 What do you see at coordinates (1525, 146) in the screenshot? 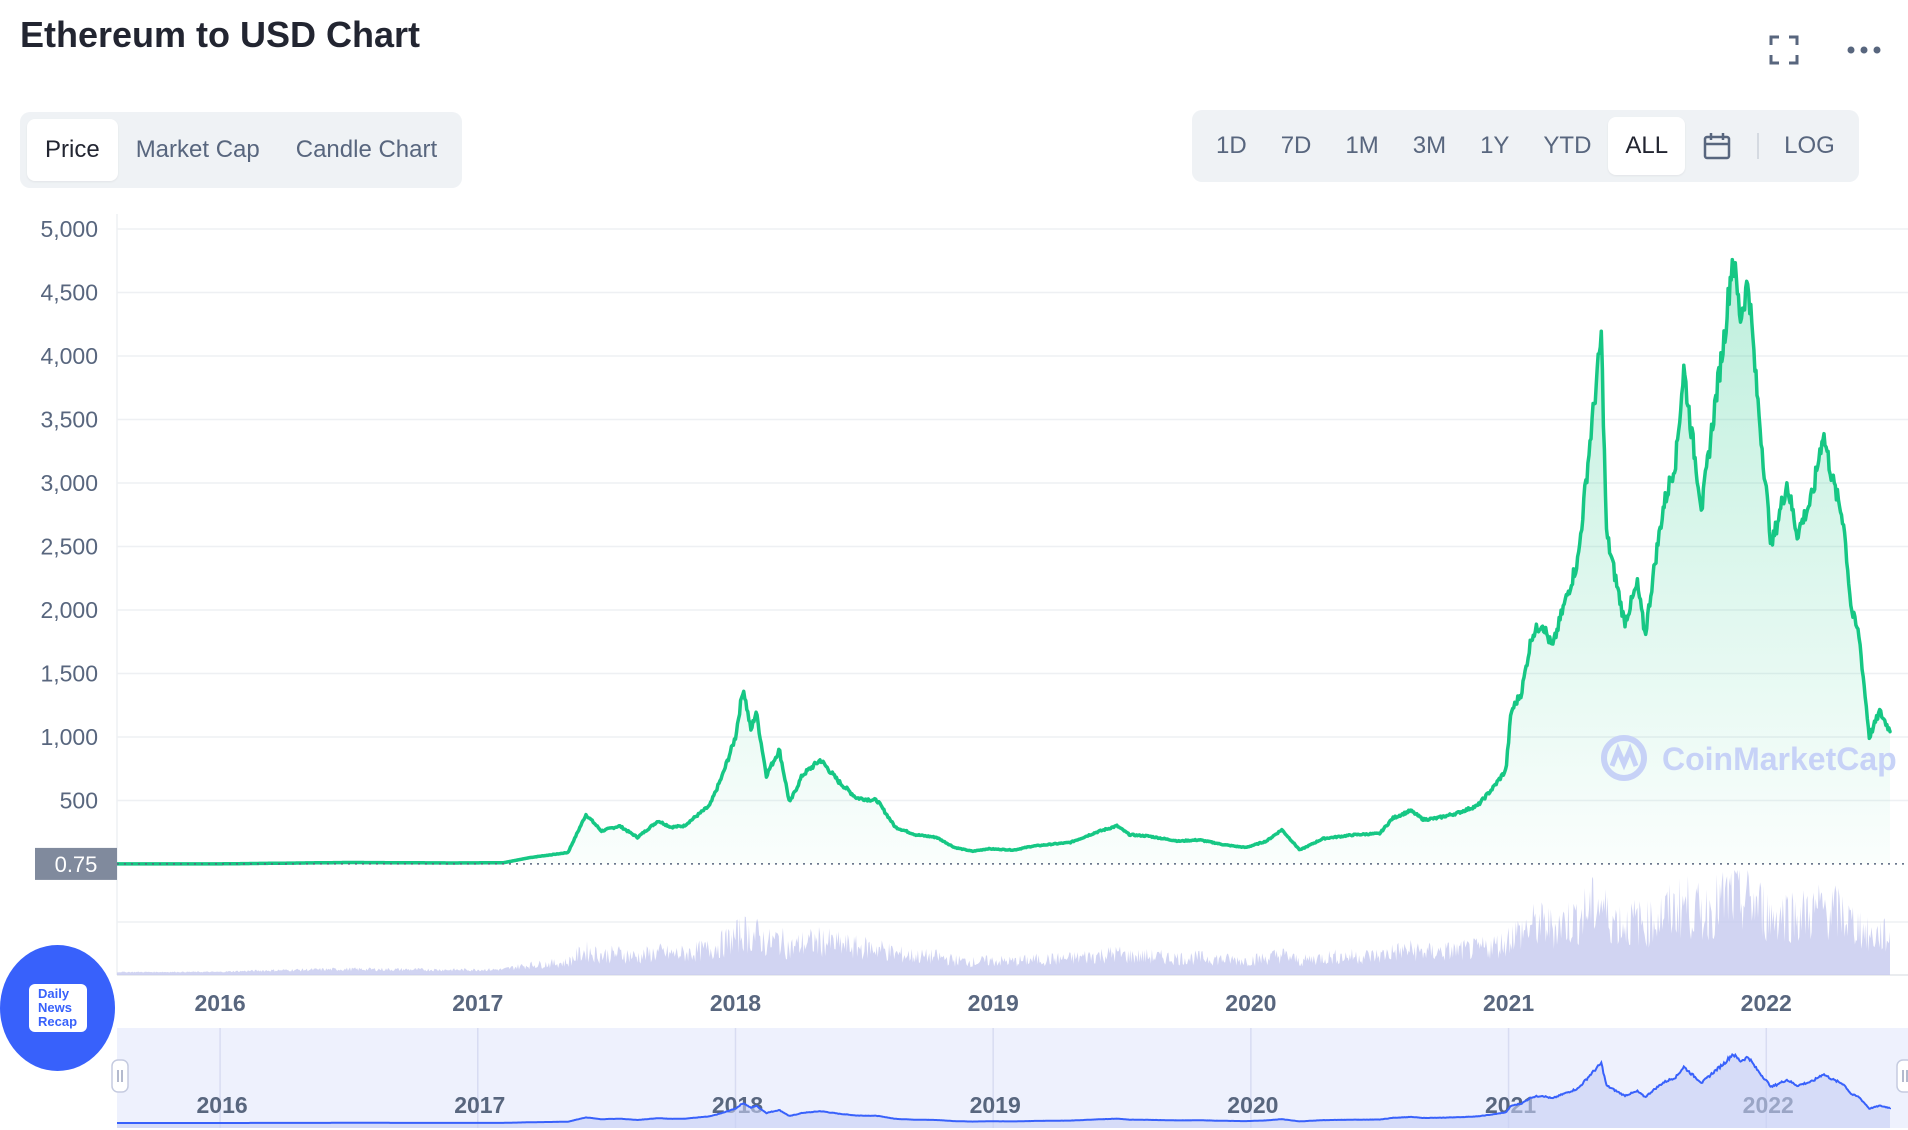
I see `time-range-selector: 1D 7D 1M 3M 1Y YTD ALL LOG` at bounding box center [1525, 146].